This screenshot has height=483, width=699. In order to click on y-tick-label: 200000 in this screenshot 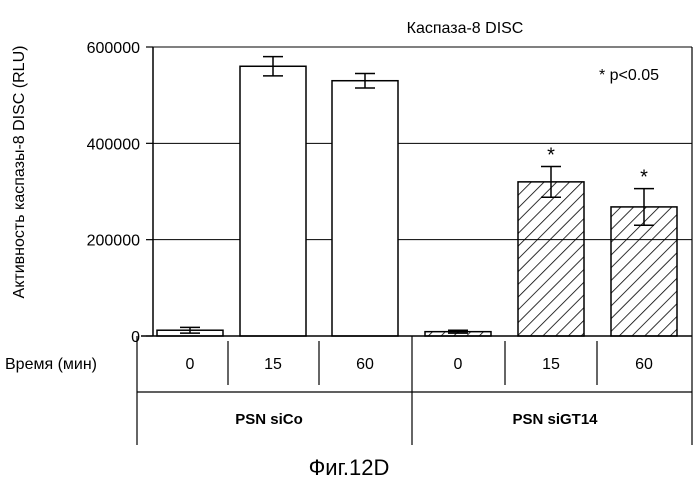, I will do `click(113, 241)`.